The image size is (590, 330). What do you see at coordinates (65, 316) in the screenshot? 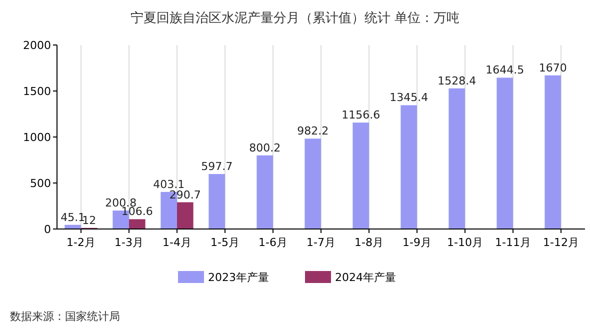
I see `source-note: 数据来源：国家统计局` at bounding box center [65, 316].